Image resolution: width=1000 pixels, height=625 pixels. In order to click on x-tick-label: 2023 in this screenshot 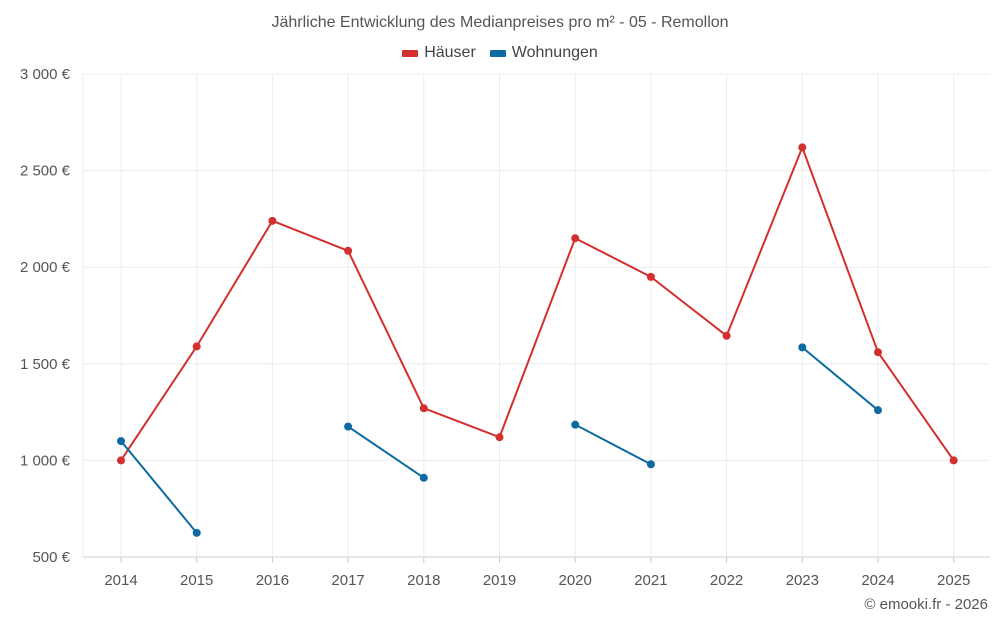, I will do `click(802, 580)`.